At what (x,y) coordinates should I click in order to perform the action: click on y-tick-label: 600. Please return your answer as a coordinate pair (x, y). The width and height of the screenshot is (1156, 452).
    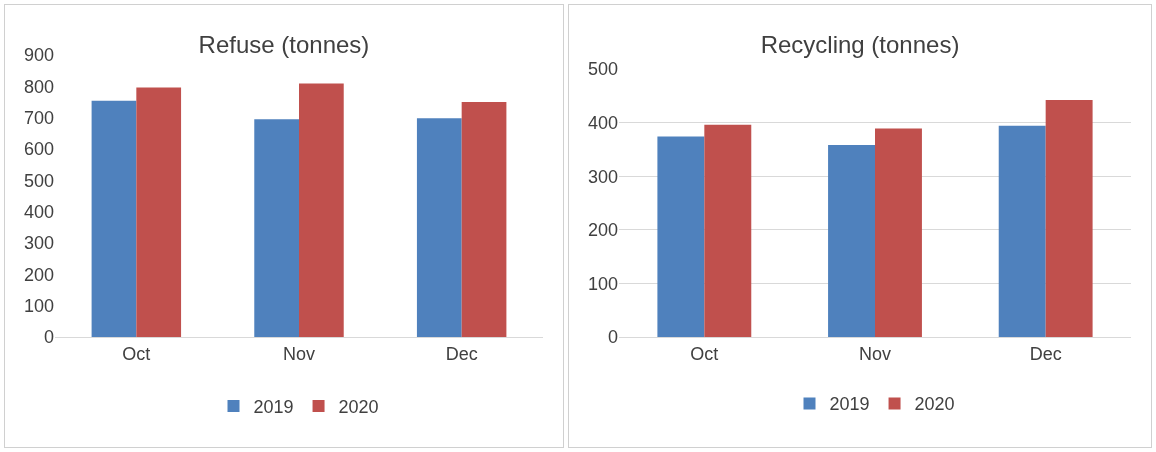
    Looking at the image, I should click on (38, 149).